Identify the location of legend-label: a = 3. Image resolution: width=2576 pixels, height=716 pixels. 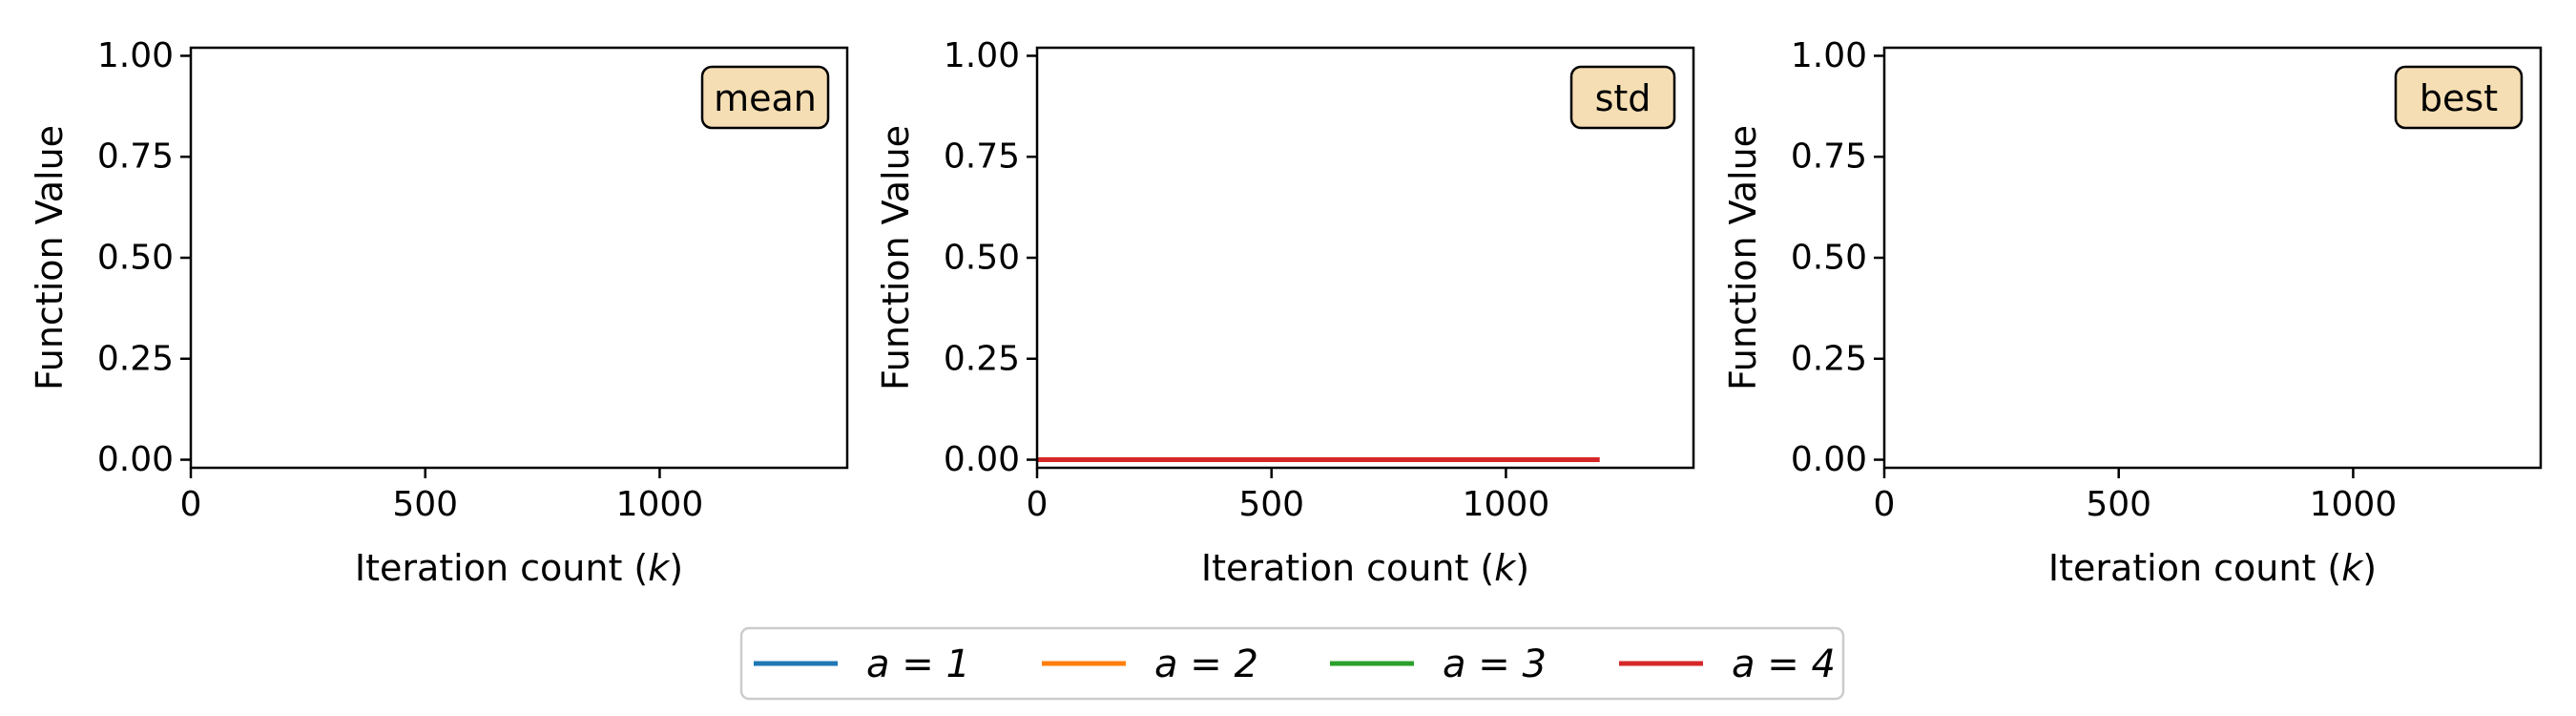
(1495, 664).